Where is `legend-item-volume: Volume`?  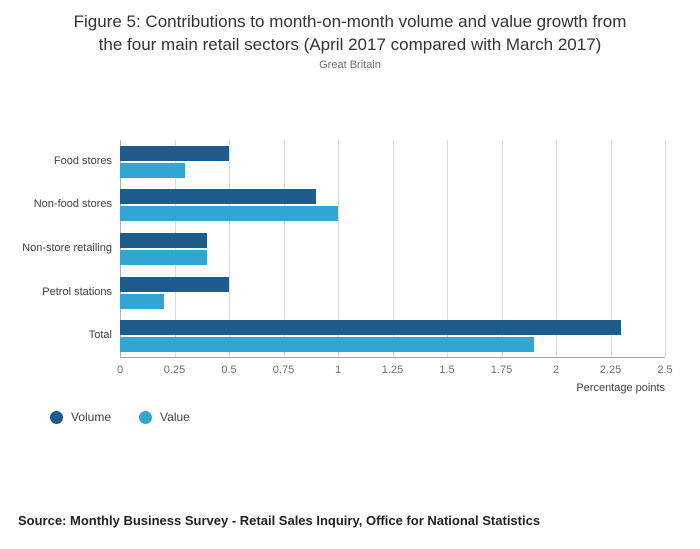 legend-item-volume: Volume is located at coordinates (80, 417).